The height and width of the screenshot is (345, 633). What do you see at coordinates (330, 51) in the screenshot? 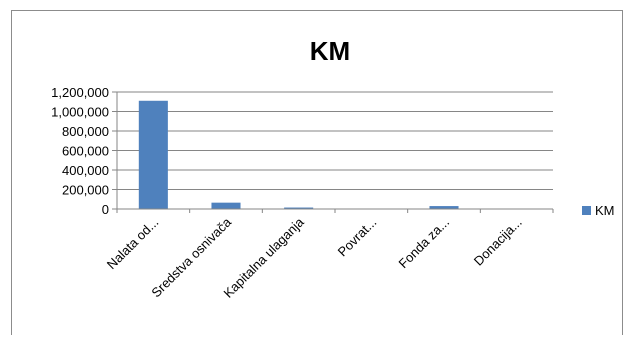
I see `chart-title: KM` at bounding box center [330, 51].